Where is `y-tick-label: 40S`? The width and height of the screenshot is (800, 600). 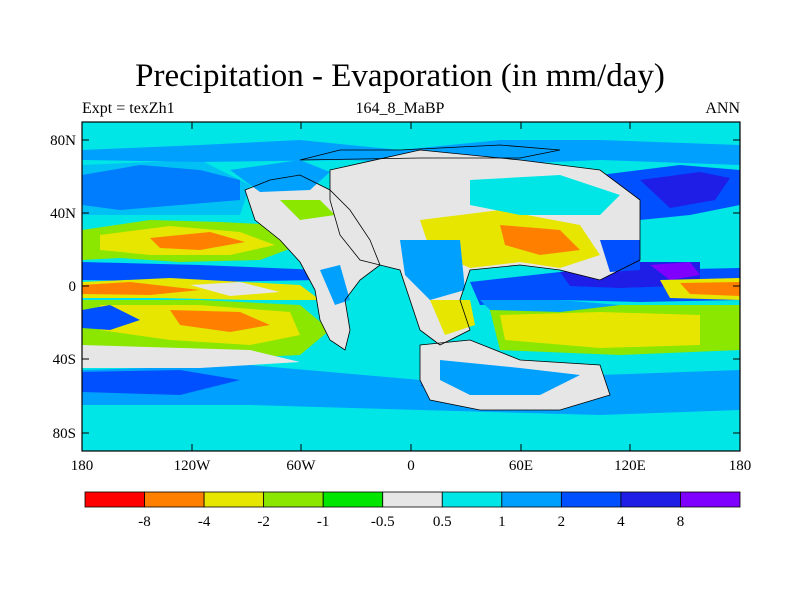 y-tick-label: 40S is located at coordinates (64, 360).